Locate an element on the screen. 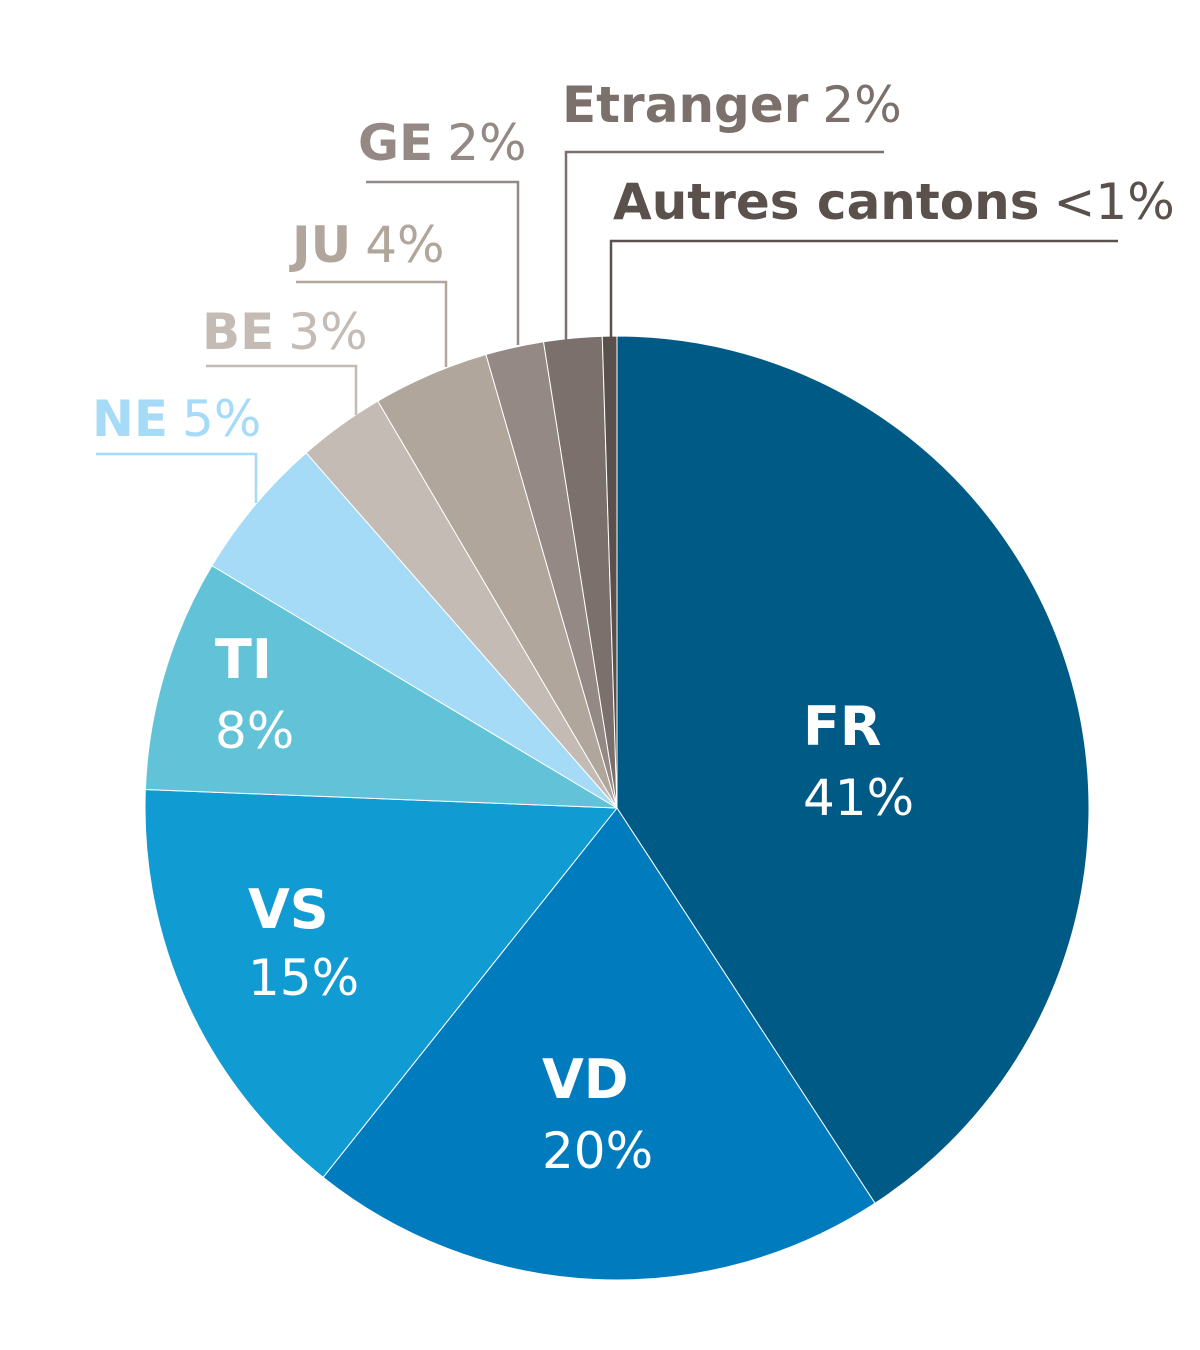  leader-line-ge is located at coordinates (443, 262).